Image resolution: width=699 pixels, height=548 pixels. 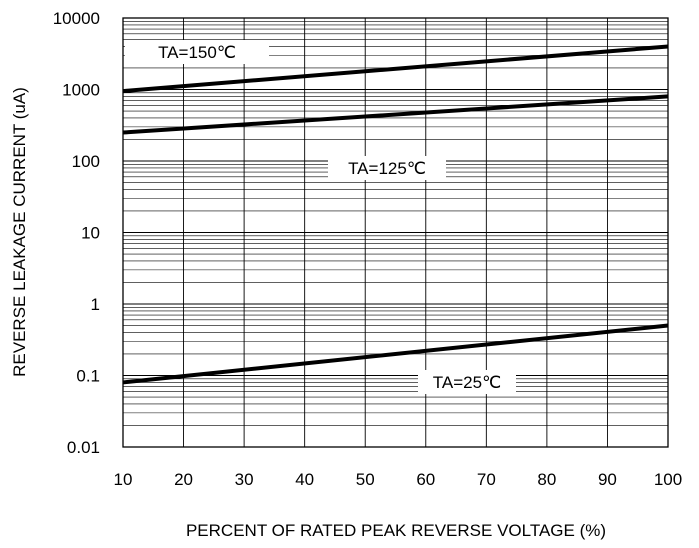 What do you see at coordinates (83, 447) in the screenshot?
I see `y-tick-label: 0.01` at bounding box center [83, 447].